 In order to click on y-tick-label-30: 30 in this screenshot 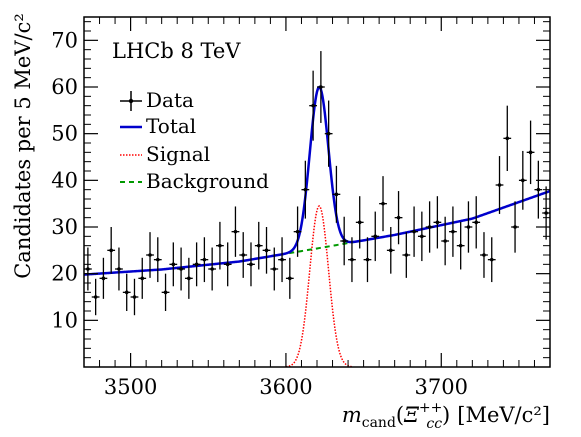, I will do `click(64, 227)`.